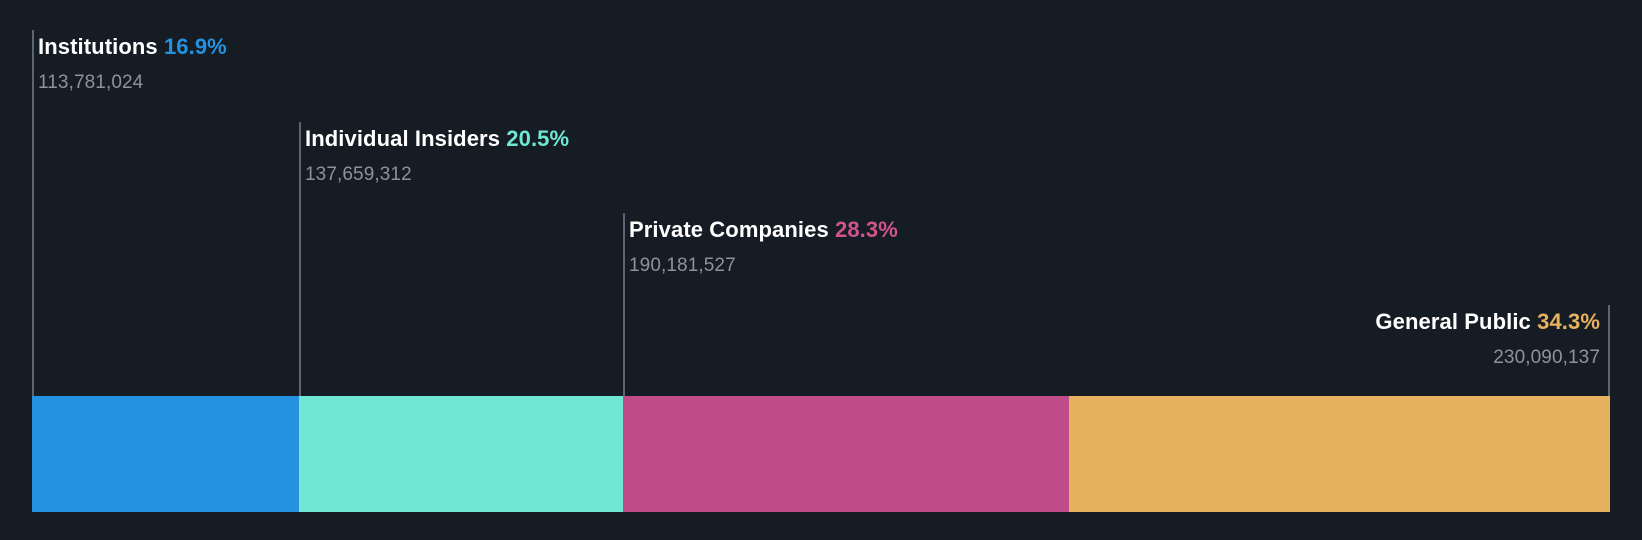 This screenshot has height=540, width=1642. What do you see at coordinates (1546, 357) in the screenshot?
I see `segment-shares-general-public: 230,090,137` at bounding box center [1546, 357].